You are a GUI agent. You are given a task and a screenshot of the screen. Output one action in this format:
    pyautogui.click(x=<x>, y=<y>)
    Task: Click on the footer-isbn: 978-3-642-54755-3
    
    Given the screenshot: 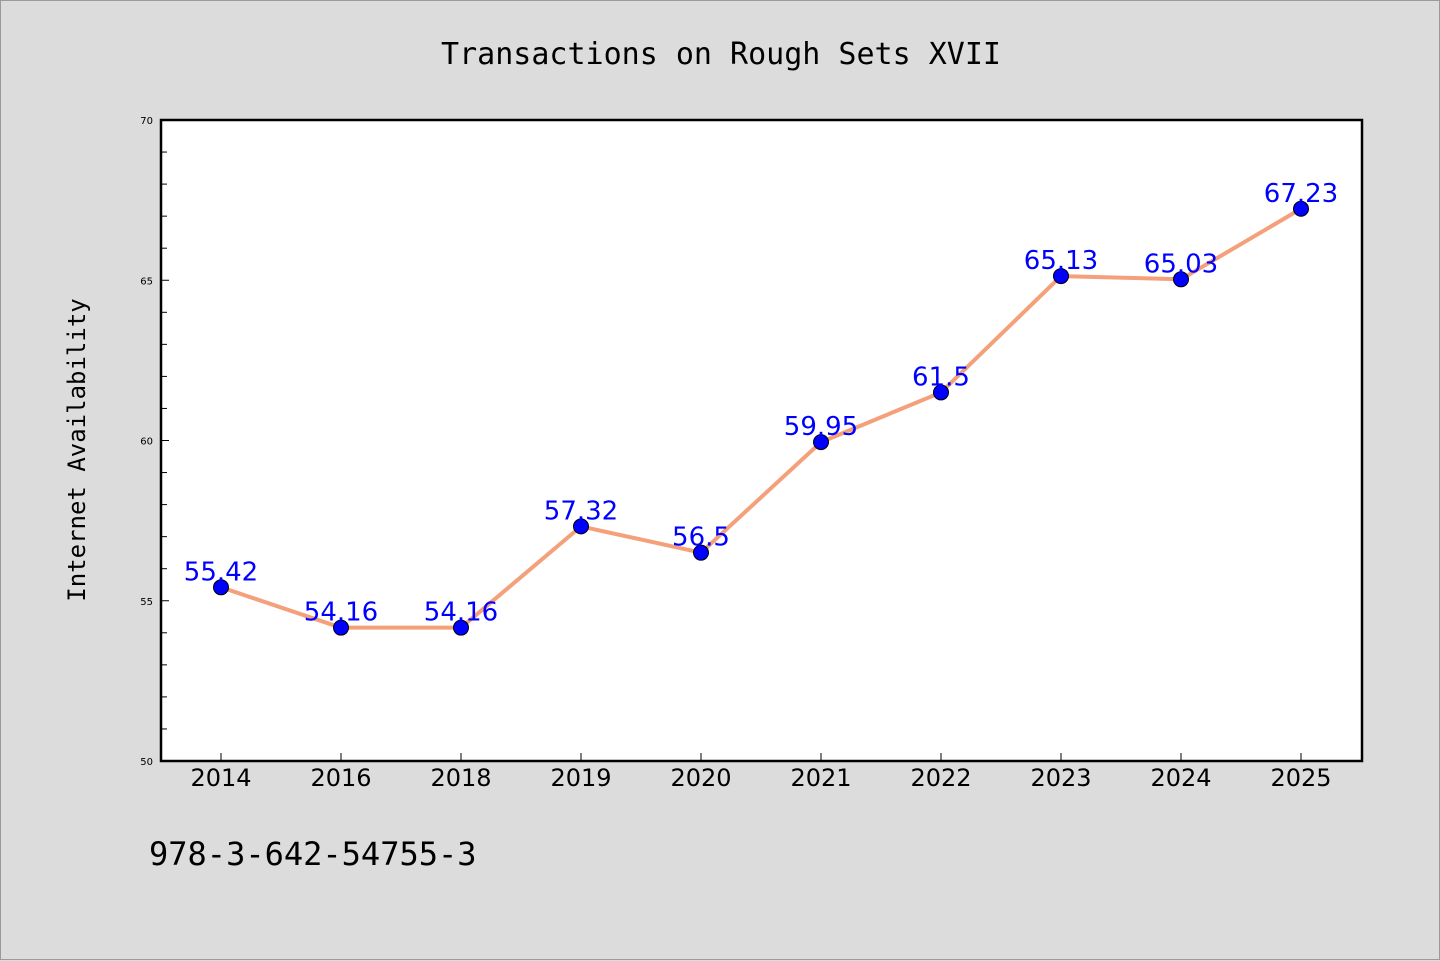 What is the action you would take?
    pyautogui.click(x=313, y=854)
    